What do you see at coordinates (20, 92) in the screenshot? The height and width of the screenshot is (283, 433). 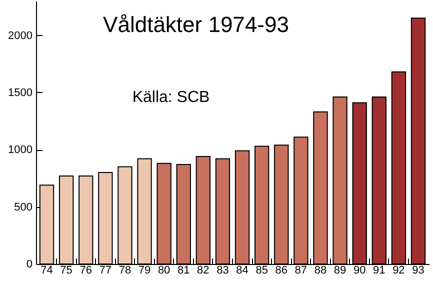 I see `y-tick-label: 1500` at bounding box center [20, 92].